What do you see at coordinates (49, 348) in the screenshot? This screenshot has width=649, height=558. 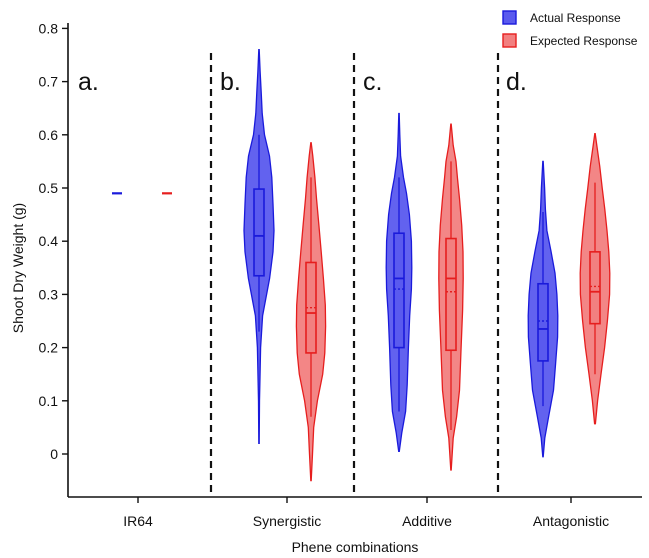 I see `y-tick-label: 0.2` at bounding box center [49, 348].